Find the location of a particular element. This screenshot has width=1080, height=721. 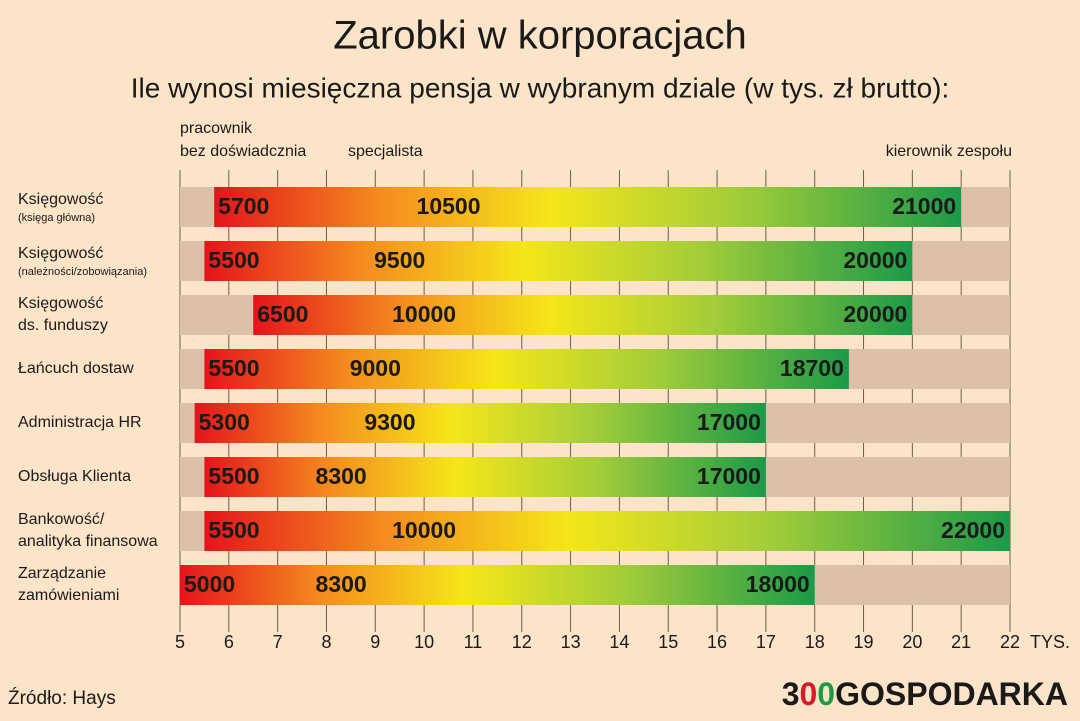

legend-label: kierownik zespołu is located at coordinates (948, 151).